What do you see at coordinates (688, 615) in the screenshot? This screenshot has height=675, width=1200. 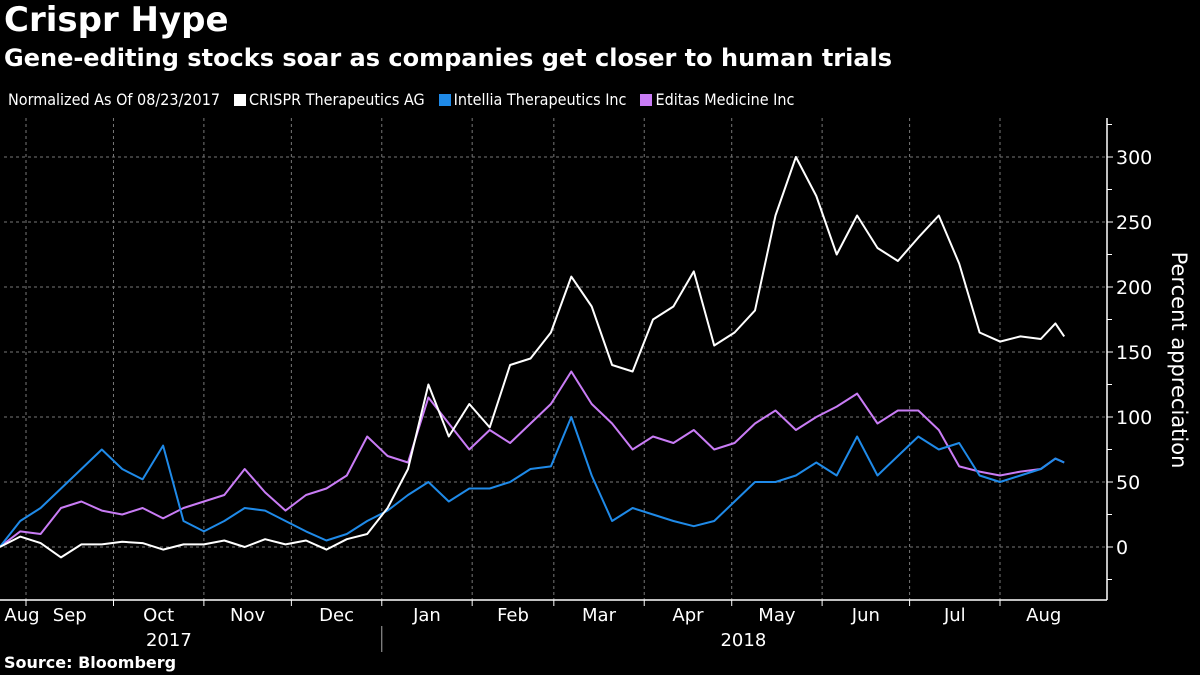 I see `x-tick-label: Apr` at bounding box center [688, 615].